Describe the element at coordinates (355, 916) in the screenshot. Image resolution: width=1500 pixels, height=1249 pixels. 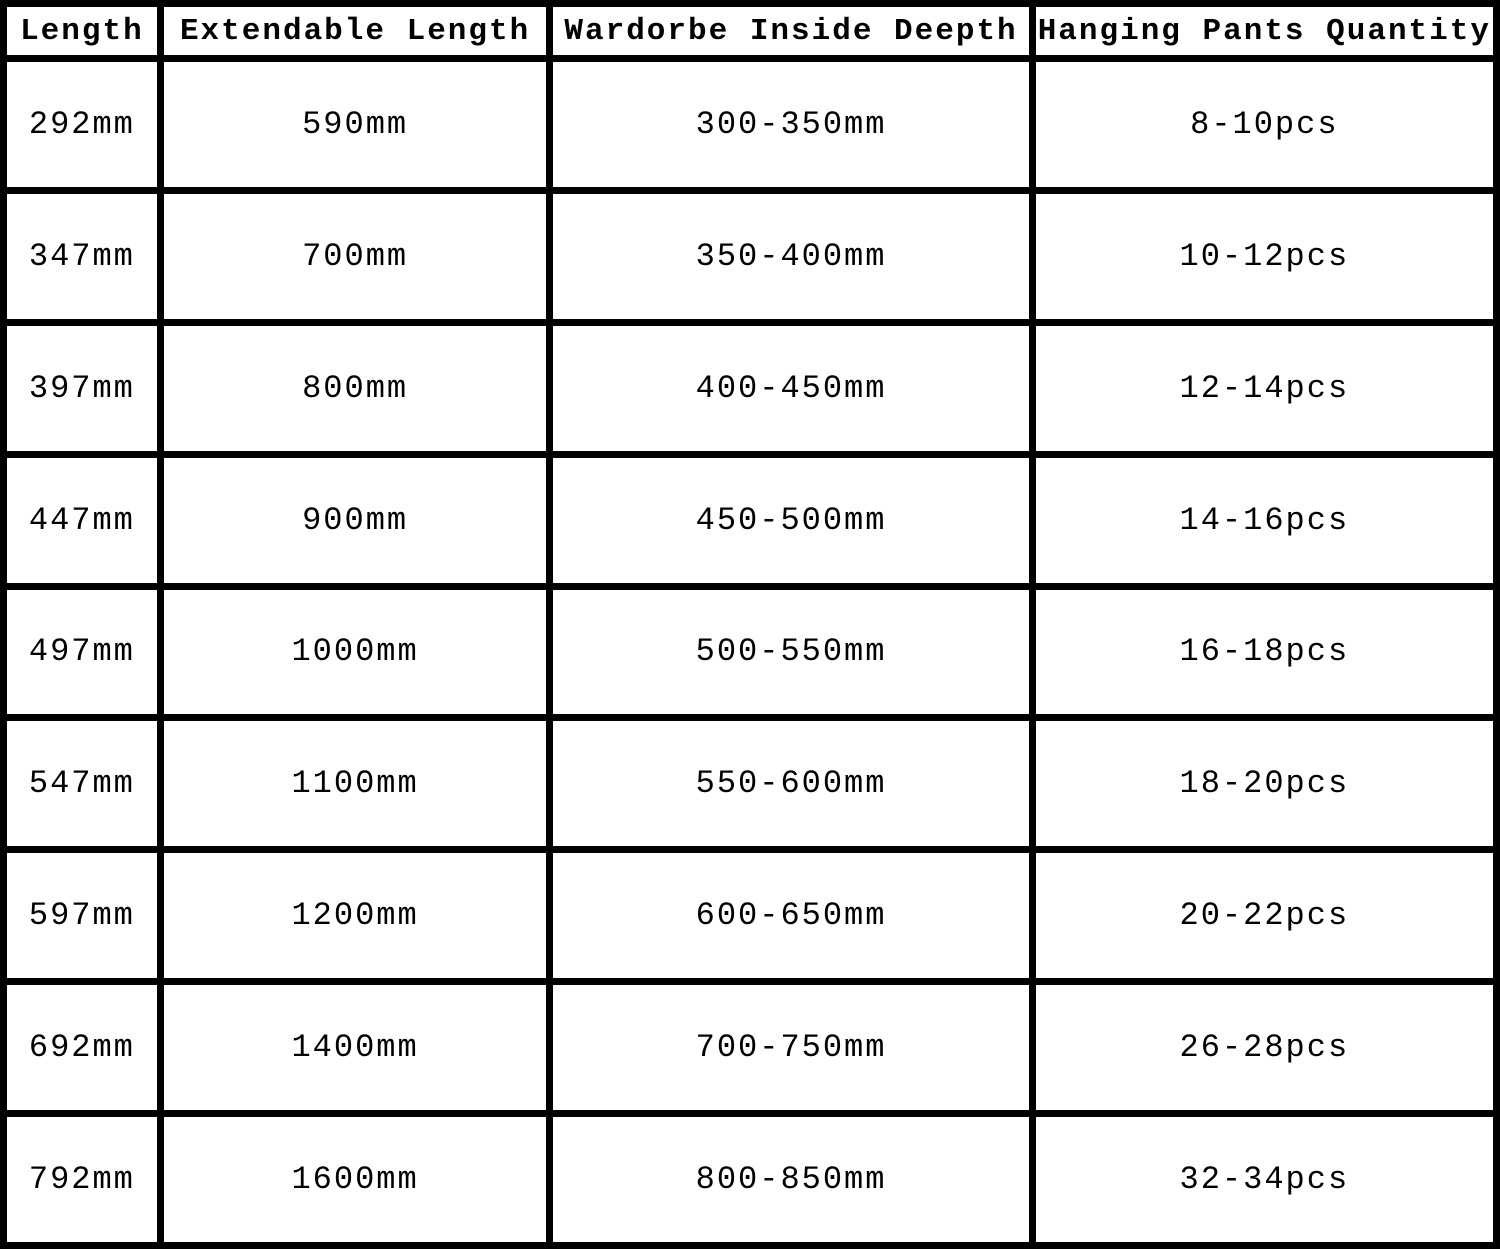
I see `table-cell: 1200mm` at that location.